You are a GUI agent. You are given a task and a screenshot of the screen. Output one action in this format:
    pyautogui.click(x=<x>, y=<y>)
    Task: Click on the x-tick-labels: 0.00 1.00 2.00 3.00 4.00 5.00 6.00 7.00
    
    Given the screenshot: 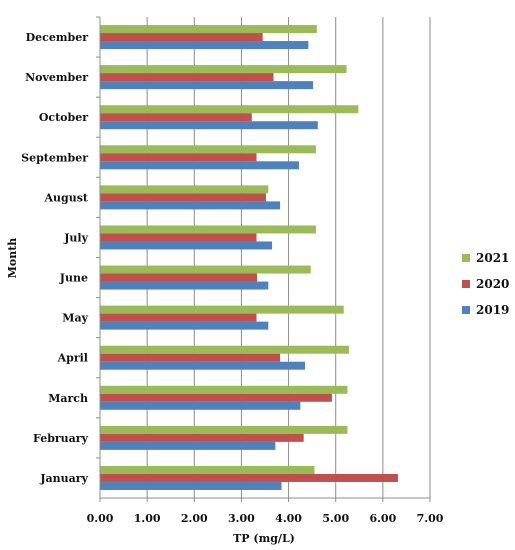 What is the action you would take?
    pyautogui.click(x=265, y=518)
    